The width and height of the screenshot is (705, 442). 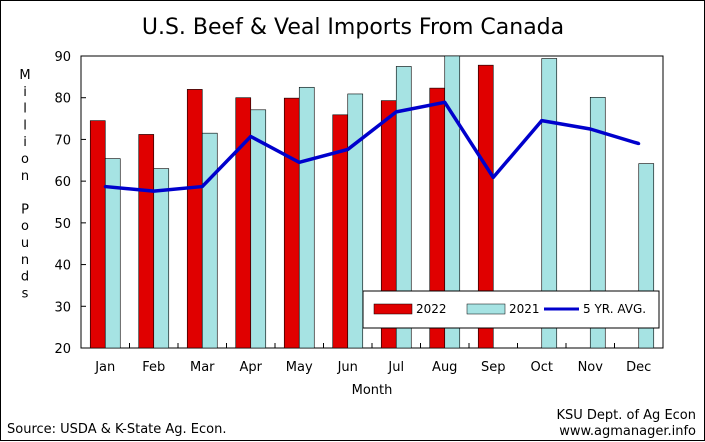 What do you see at coordinates (209, 240) in the screenshot?
I see `bar-2021-mar` at bounding box center [209, 240].